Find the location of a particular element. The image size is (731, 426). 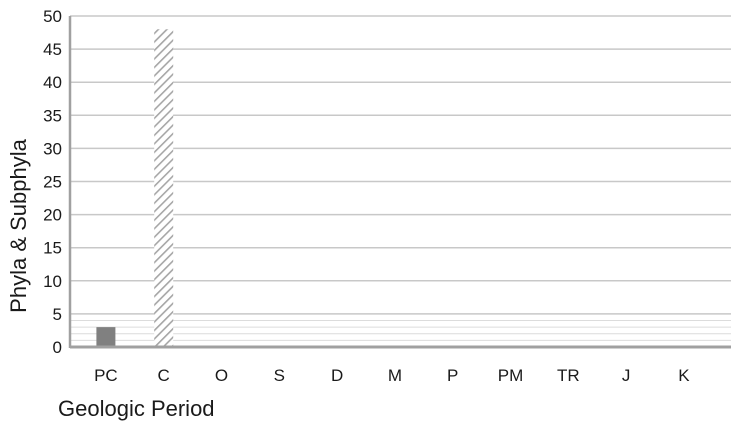

x-tick-label: PC is located at coordinates (106, 375).